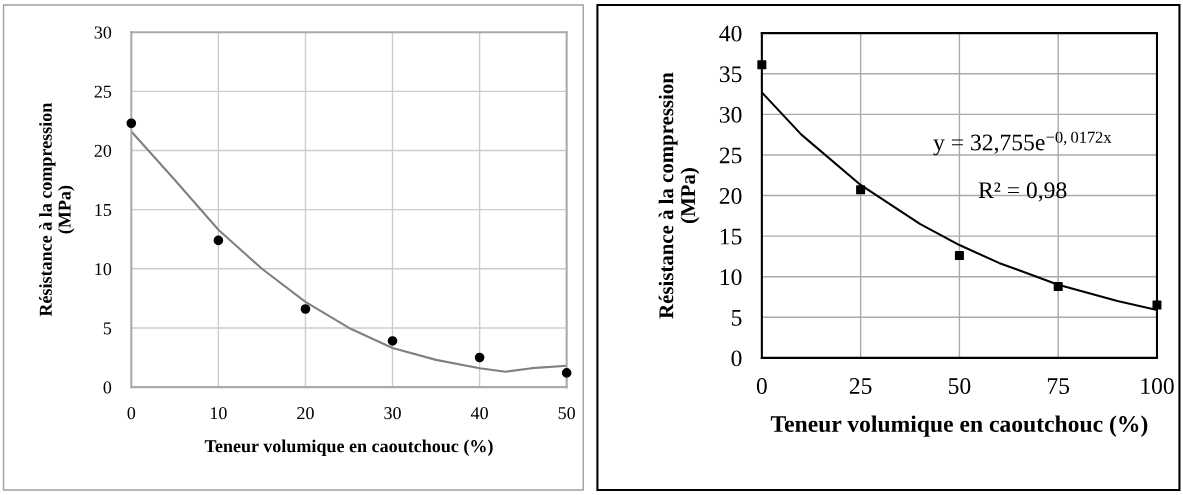 This screenshot has width=1183, height=495. Describe the element at coordinates (736, 358) in the screenshot. I see `y-tick-label: 0` at that location.